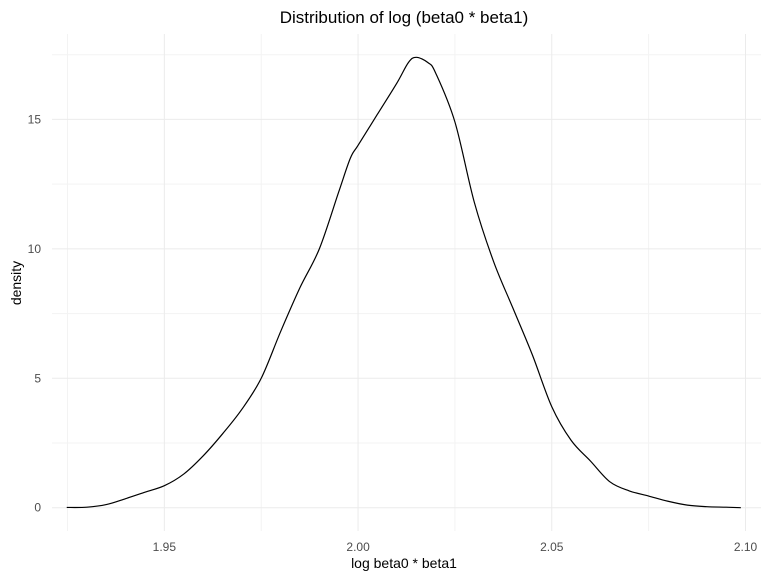 The height and width of the screenshot is (576, 768). Describe the element at coordinates (455, 547) in the screenshot. I see `x-axis-ticks: 1.95 2.00 2.05 2.10` at that location.